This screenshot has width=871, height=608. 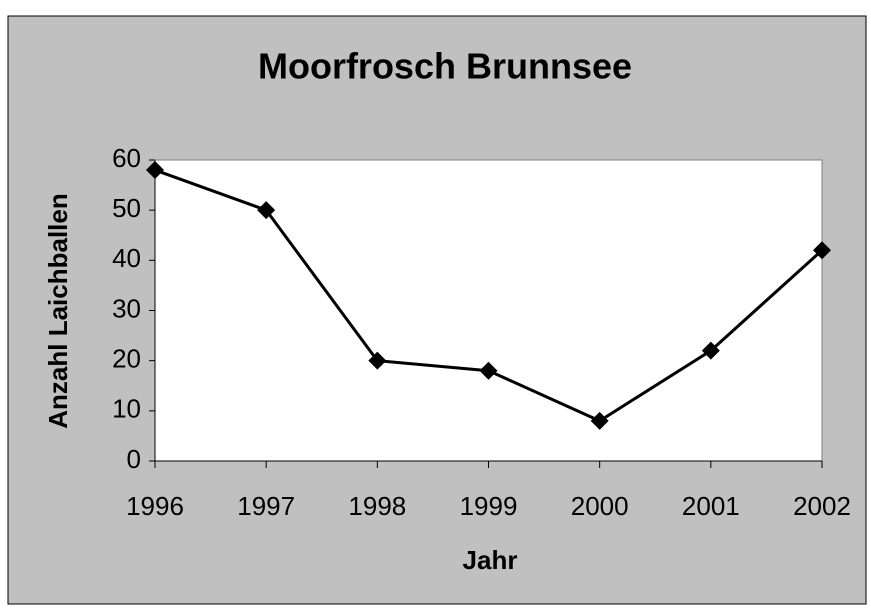 I want to click on y-tick-label: 40, so click(x=126, y=258).